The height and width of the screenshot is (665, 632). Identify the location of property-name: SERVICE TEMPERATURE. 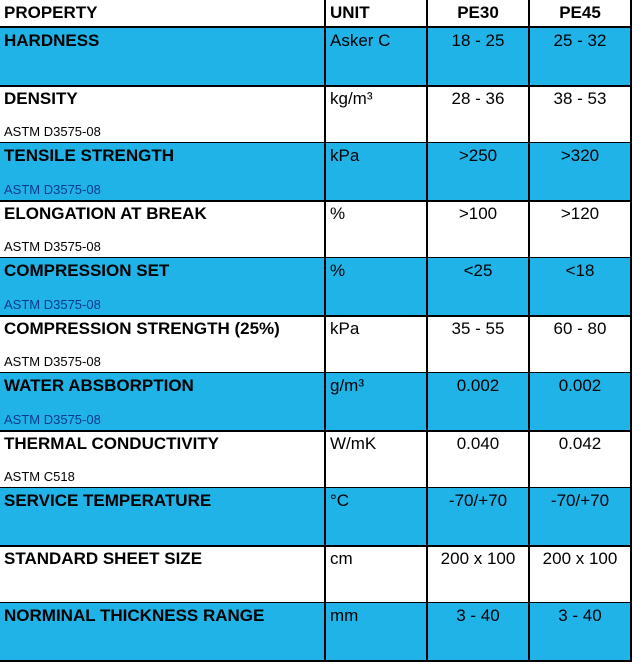
(108, 500).